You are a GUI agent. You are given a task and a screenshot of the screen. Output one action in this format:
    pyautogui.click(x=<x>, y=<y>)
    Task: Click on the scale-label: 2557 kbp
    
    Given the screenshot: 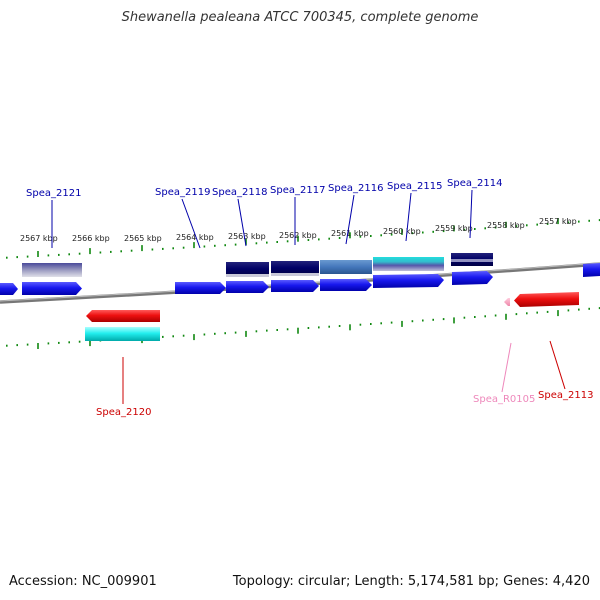 What is the action you would take?
    pyautogui.click(x=558, y=221)
    